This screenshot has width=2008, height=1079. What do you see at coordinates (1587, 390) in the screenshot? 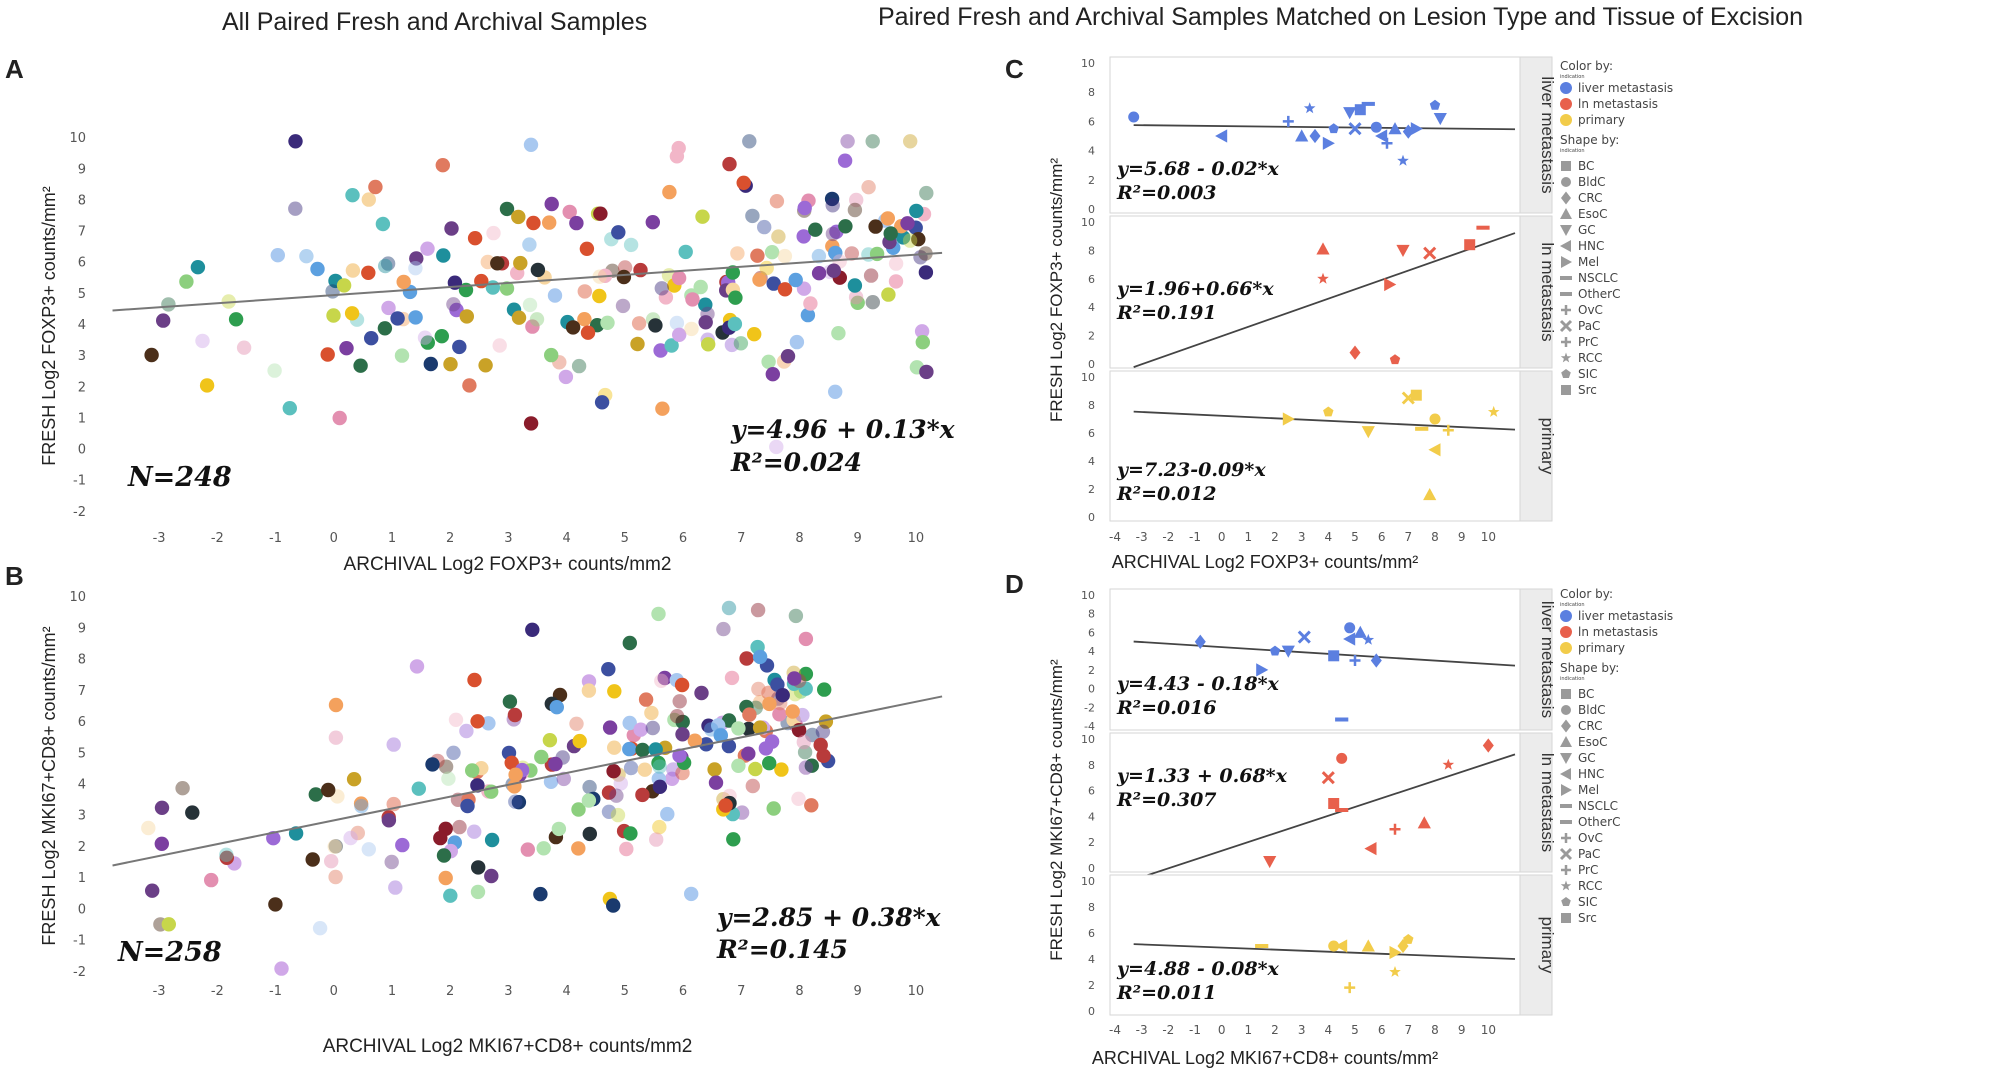
I see `legend-item: Src` at bounding box center [1587, 390].